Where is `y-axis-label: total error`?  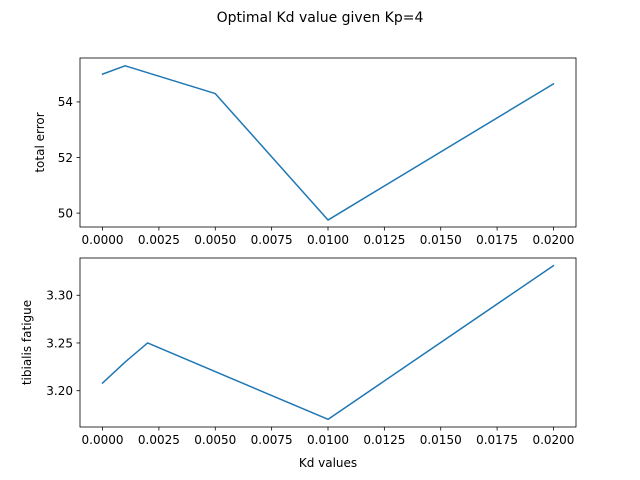
y-axis-label: total error is located at coordinates (40, 142).